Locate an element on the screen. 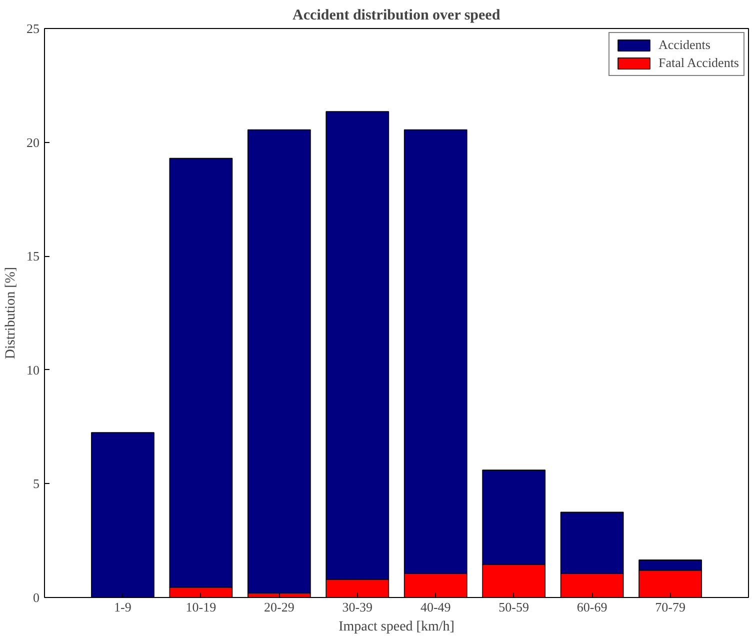  chart-title: Accident distribution over speed is located at coordinates (396, 16).